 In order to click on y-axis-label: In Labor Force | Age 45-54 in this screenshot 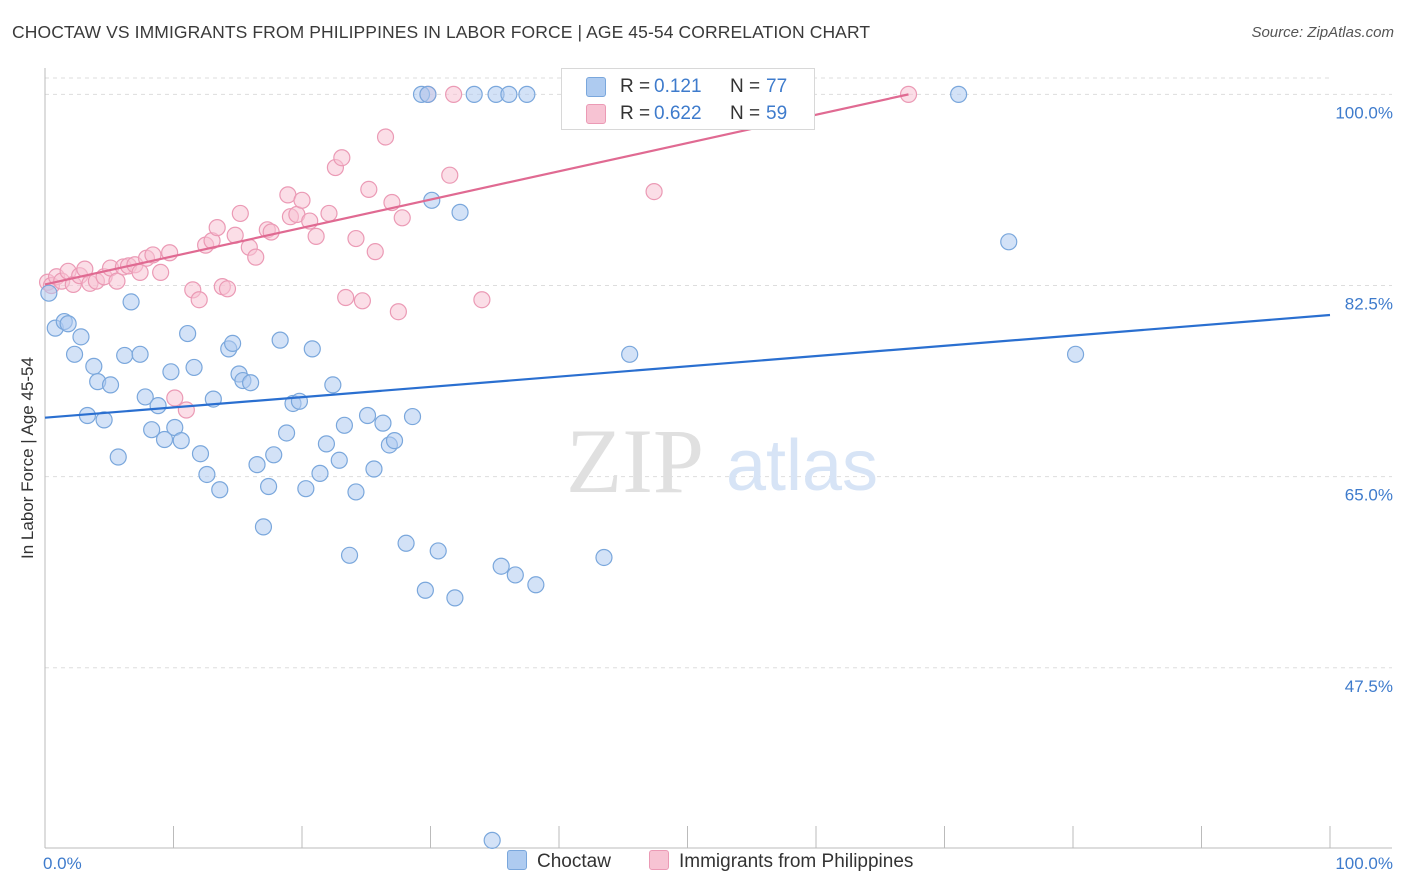, I will do `click(27, 458)`.